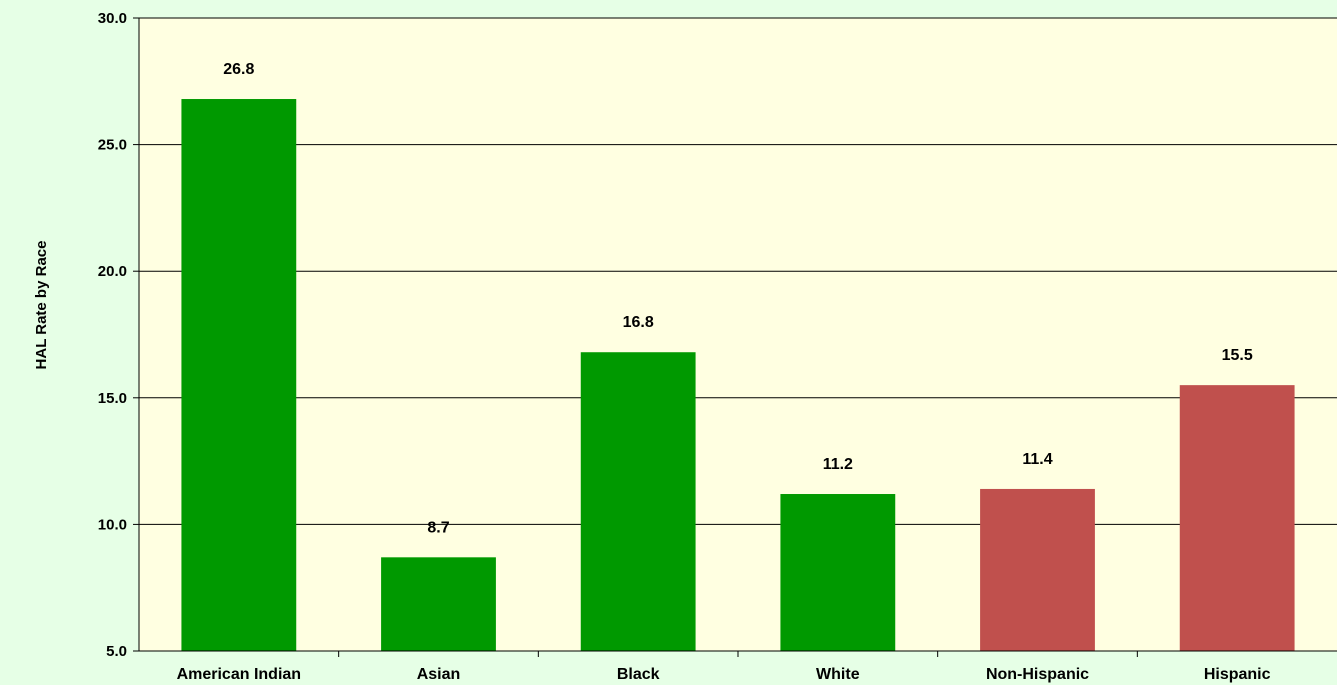 Image resolution: width=1337 pixels, height=685 pixels. I want to click on x-tick-label: Asian, so click(439, 674).